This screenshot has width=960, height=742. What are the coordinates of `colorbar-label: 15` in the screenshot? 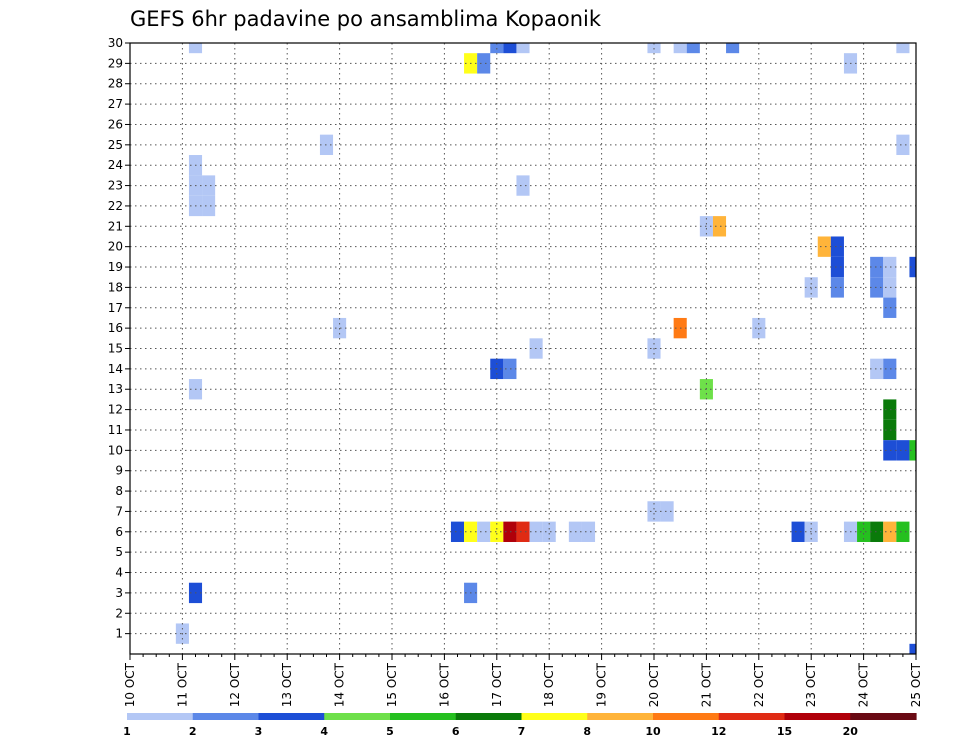 It's located at (784, 731).